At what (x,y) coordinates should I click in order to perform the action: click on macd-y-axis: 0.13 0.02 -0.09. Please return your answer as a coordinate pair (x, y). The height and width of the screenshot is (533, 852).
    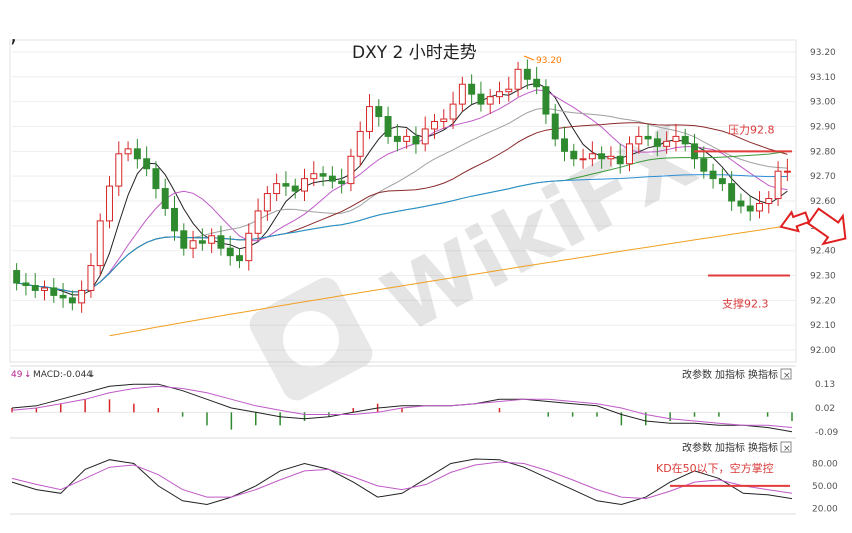
    Looking at the image, I should click on (827, 409).